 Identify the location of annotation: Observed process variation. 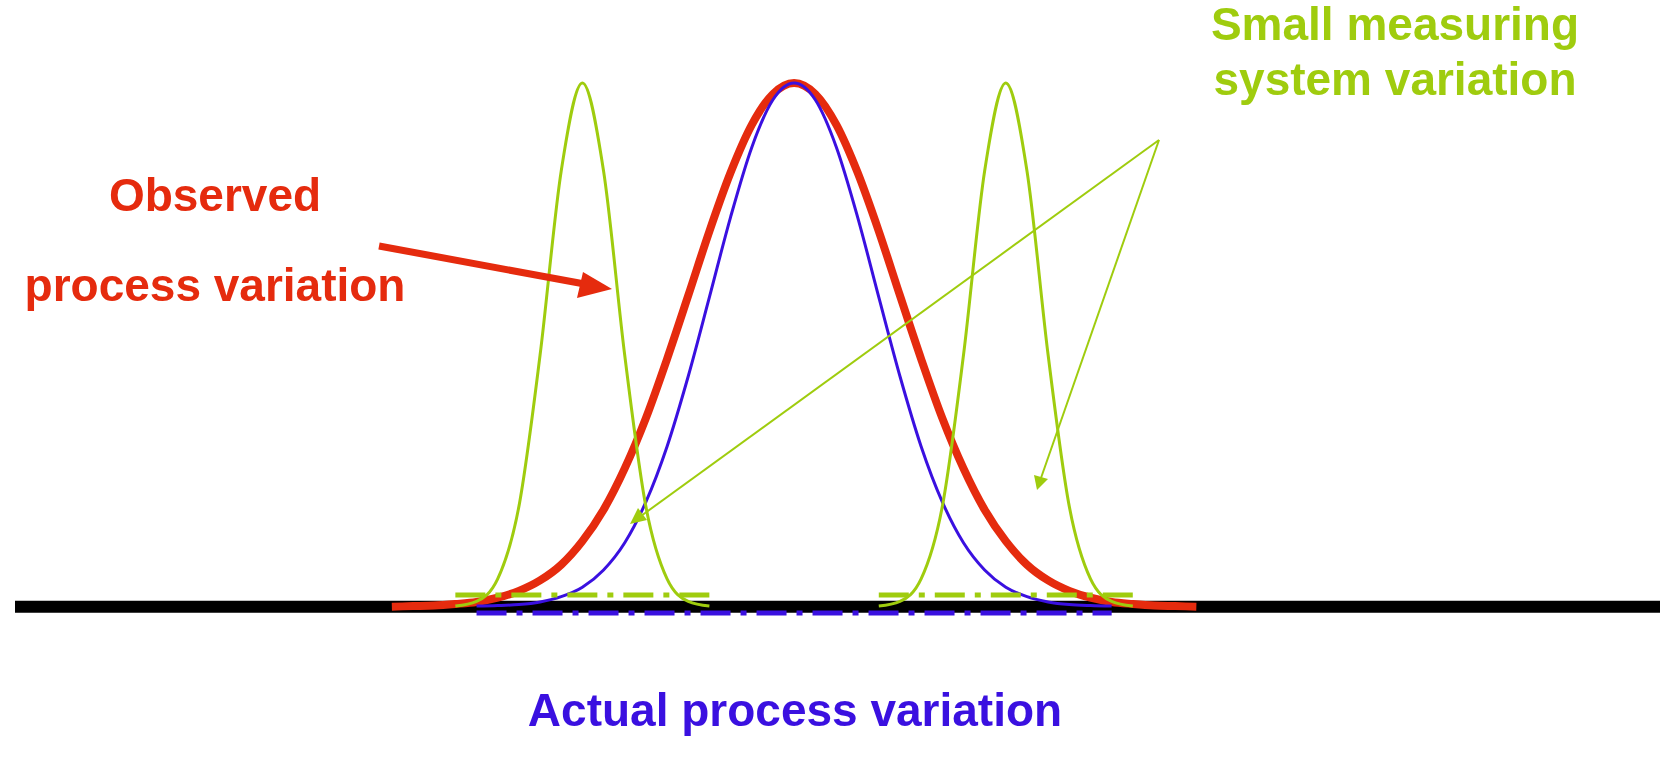
(215, 240).